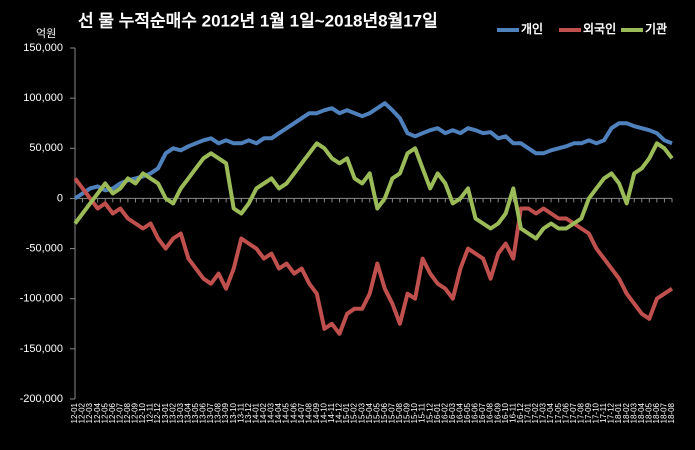  What do you see at coordinates (528, 412) in the screenshot?
I see `x-tick-label: 17-01` at bounding box center [528, 412].